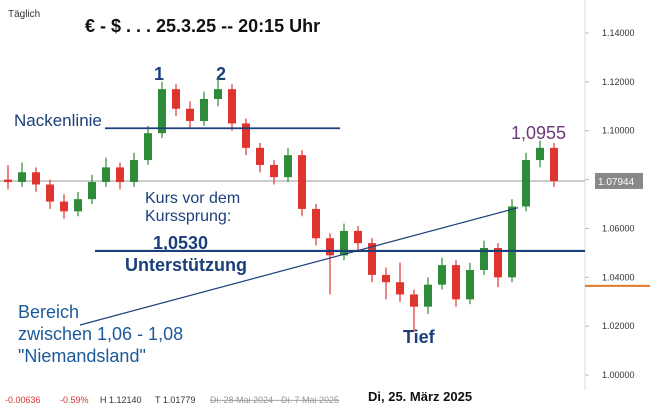 This screenshot has height=416, width=650. Describe the element at coordinates (82, 356) in the screenshot. I see `annotation: "Niemandsland"` at that location.